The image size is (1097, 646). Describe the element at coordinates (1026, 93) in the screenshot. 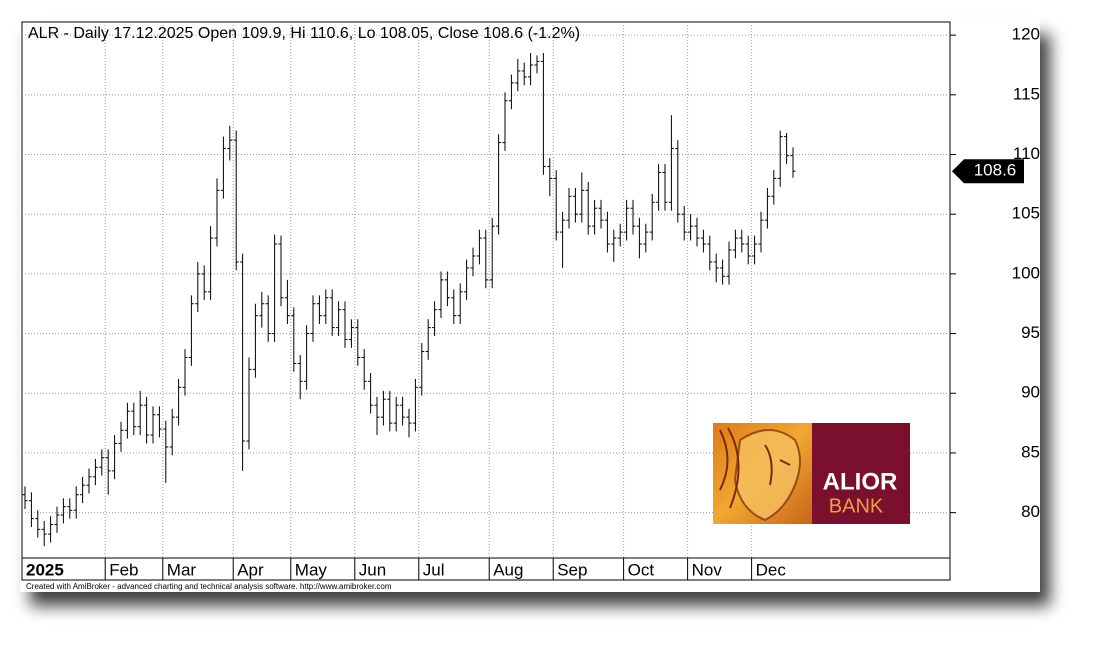

I see `y-tick-label: 115` at that location.